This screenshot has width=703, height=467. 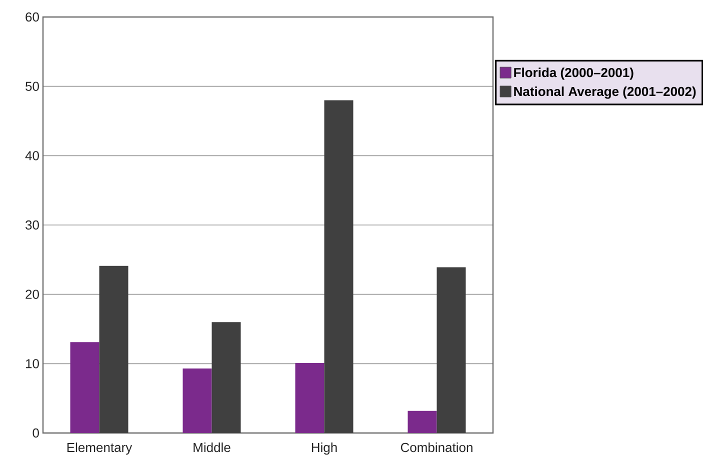 What do you see at coordinates (212, 447) in the screenshot?
I see `x-tick-label: Middle` at bounding box center [212, 447].